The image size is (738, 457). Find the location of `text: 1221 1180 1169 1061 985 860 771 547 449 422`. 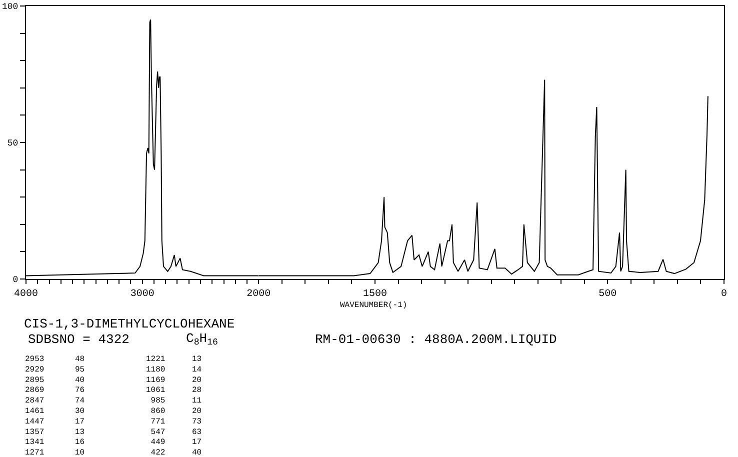

text: 1221 1180 1169 1061 985 860 771 547 449 422 is located at coordinates (156, 406).